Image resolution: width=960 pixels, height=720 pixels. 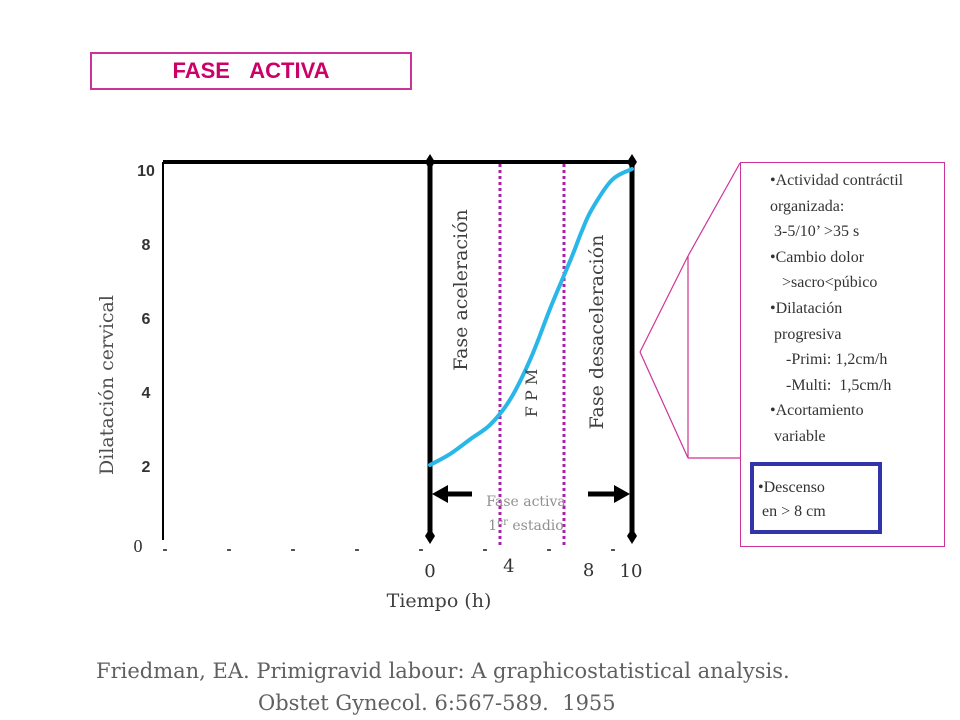 What do you see at coordinates (817, 411) in the screenshot?
I see `info-list-item: •Acortamiento` at bounding box center [817, 411].